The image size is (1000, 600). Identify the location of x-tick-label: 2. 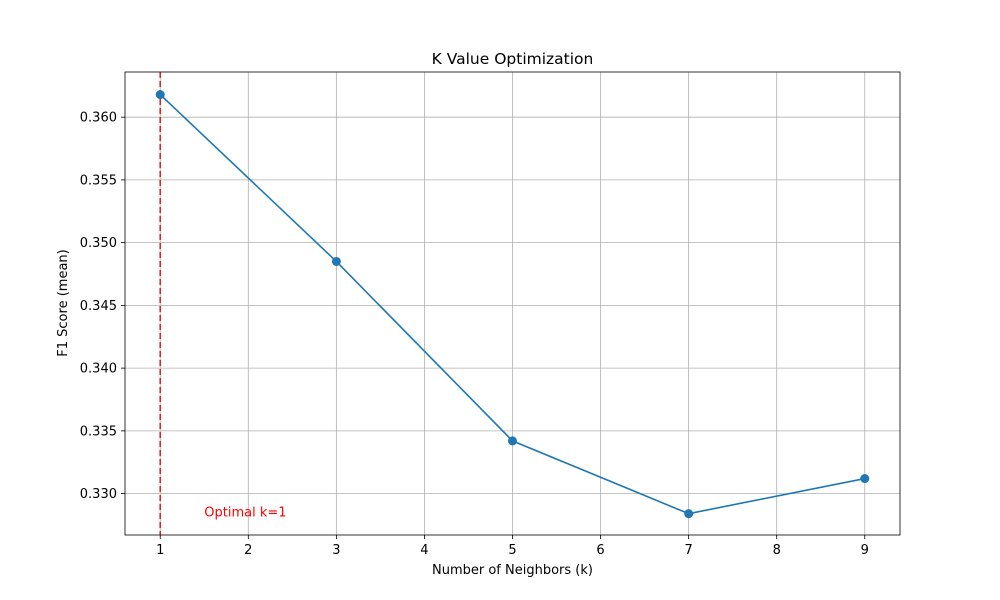
(248, 550).